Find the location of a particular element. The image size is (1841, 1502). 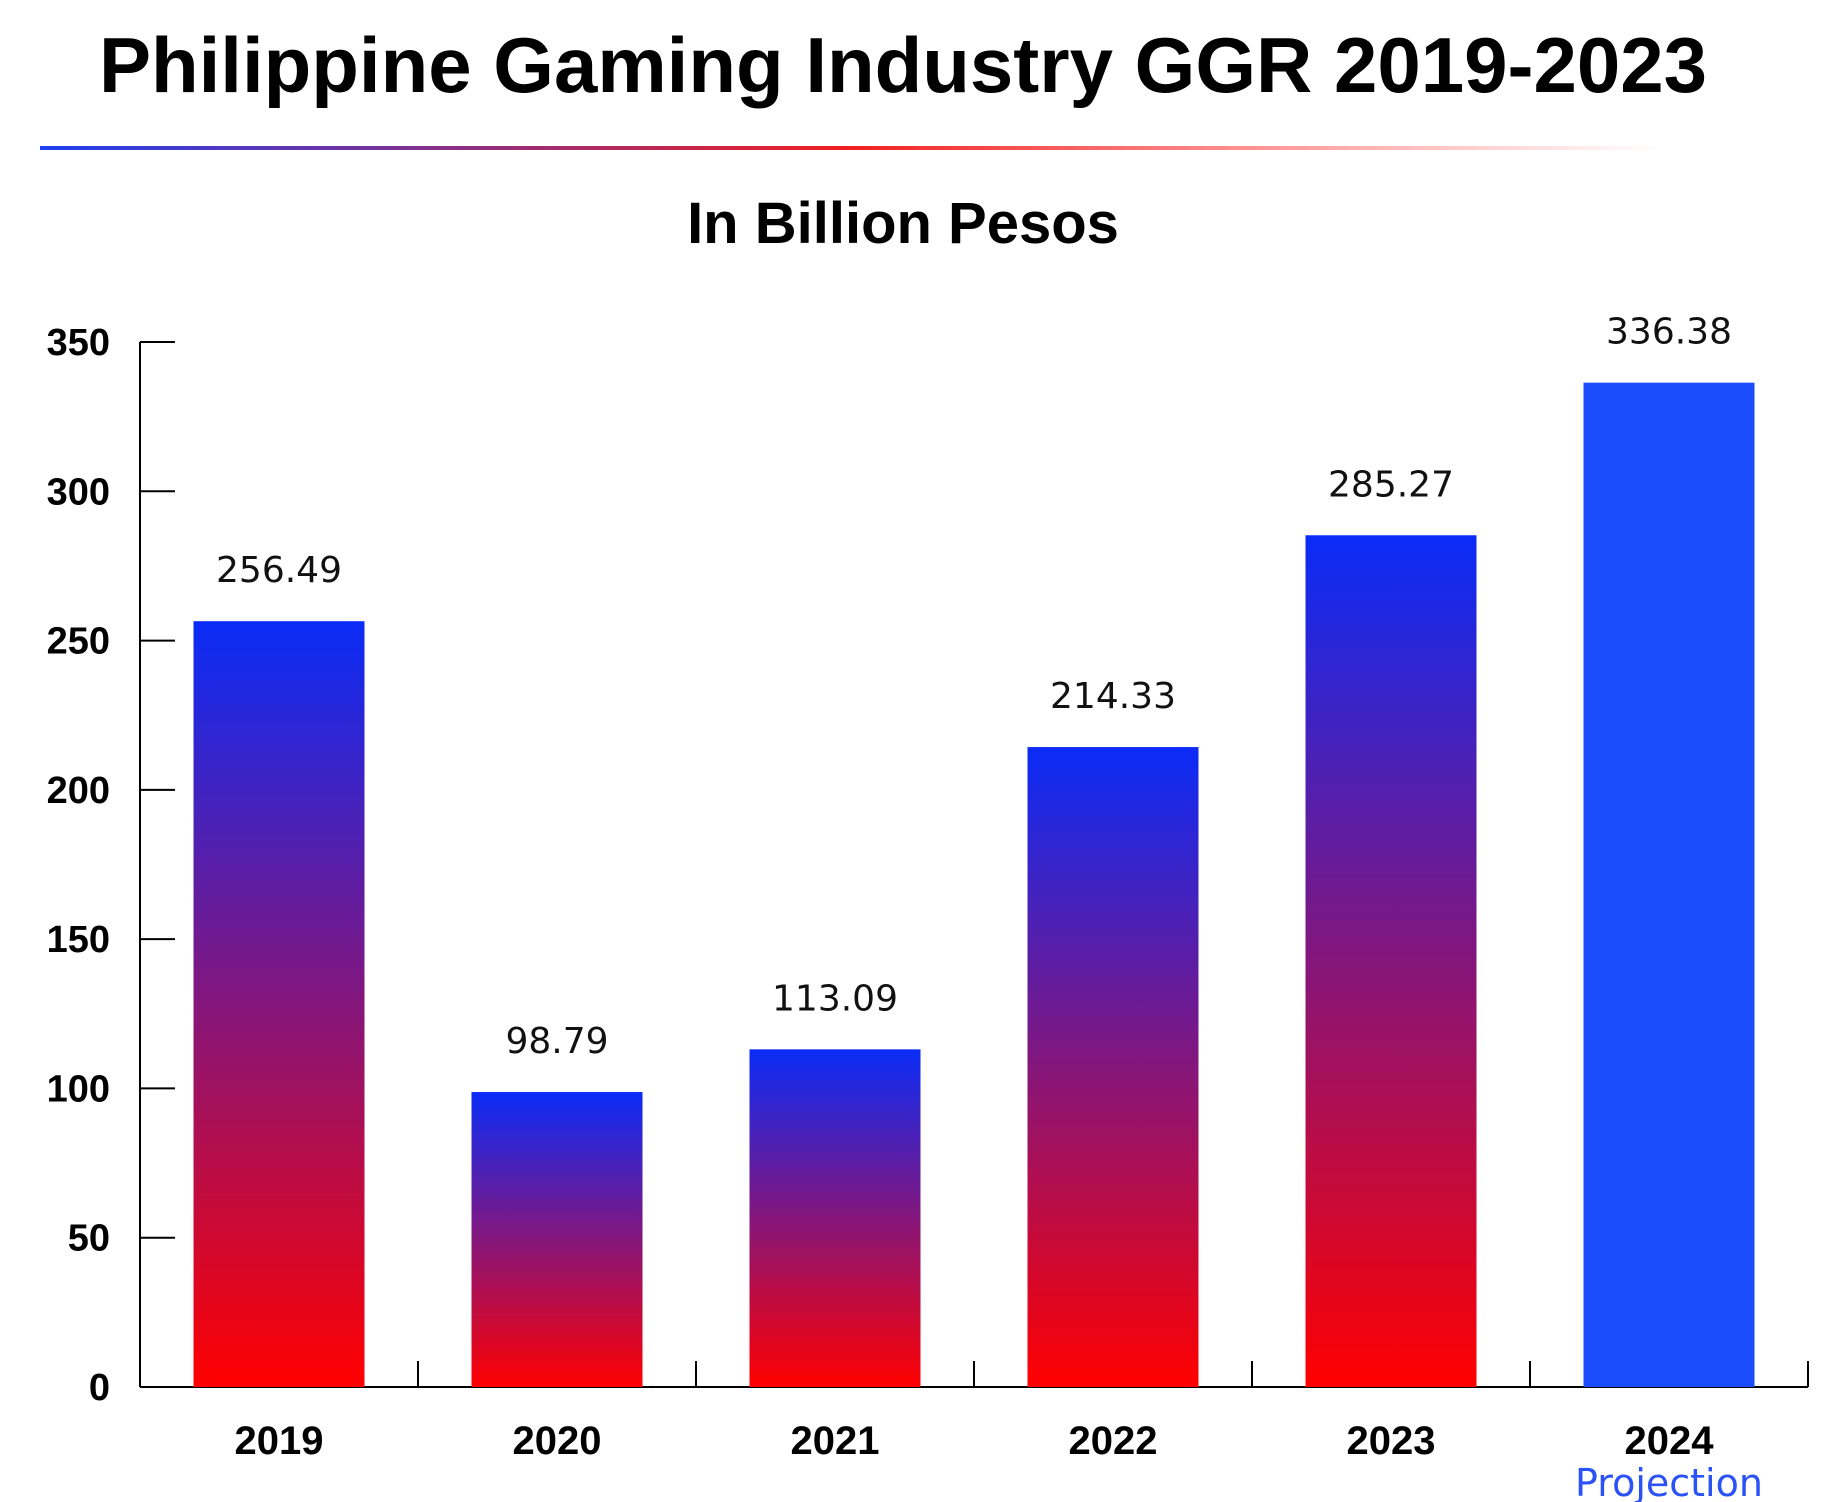

bar-2021 is located at coordinates (835, 1218).